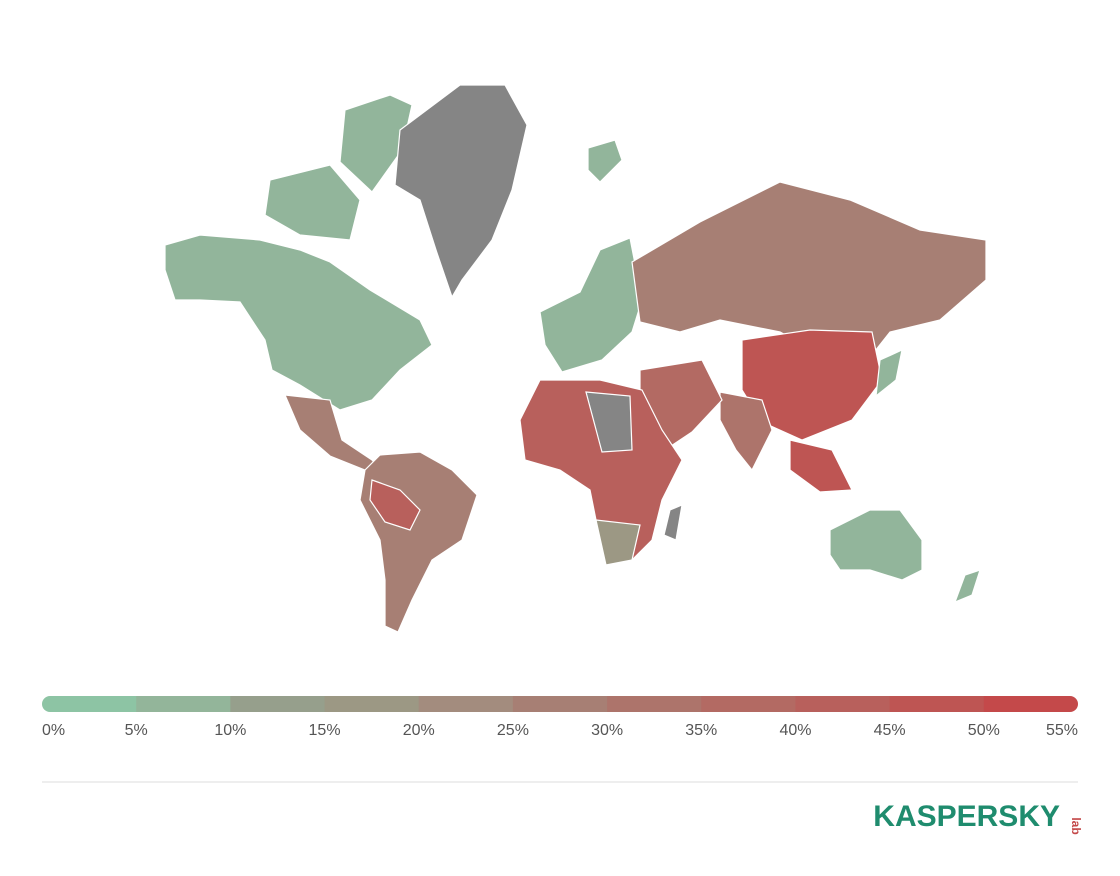  Describe the element at coordinates (821, 466) in the screenshot. I see `southeast-asia` at that location.